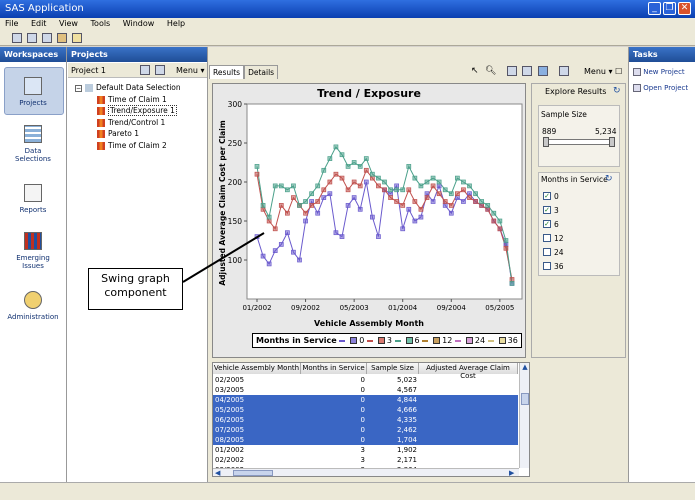  I want to click on tab-results: Results, so click(227, 72).